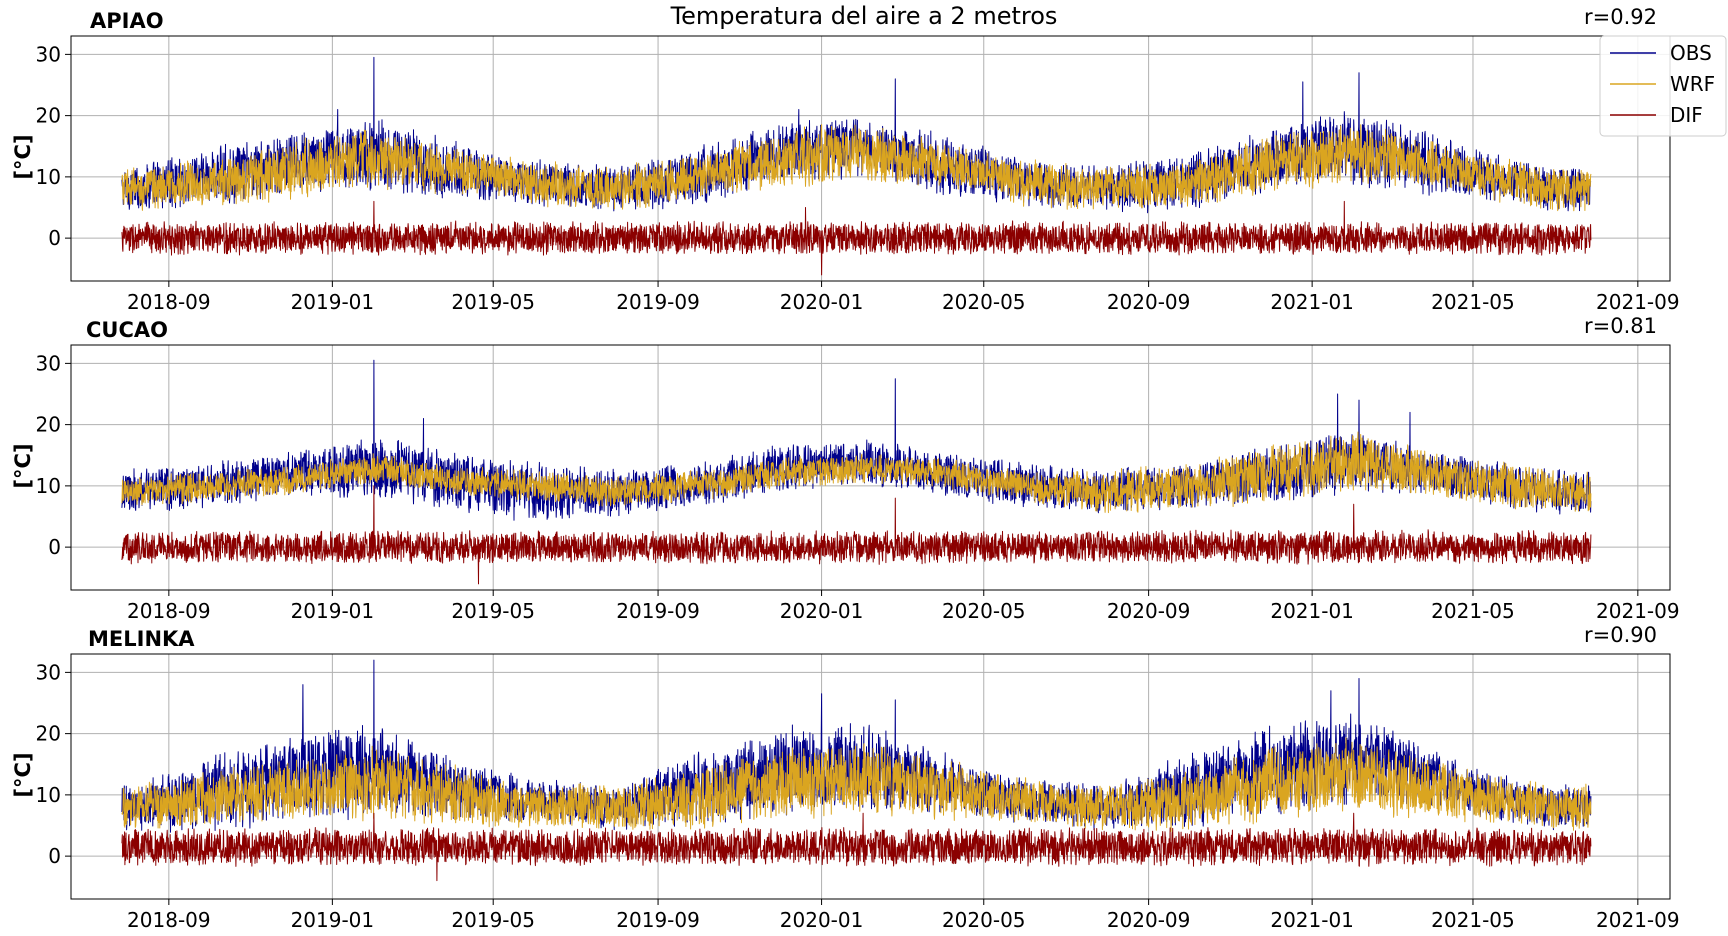  Describe the element at coordinates (856, 168) in the screenshot. I see `series-line-apiao-wrf` at that location.